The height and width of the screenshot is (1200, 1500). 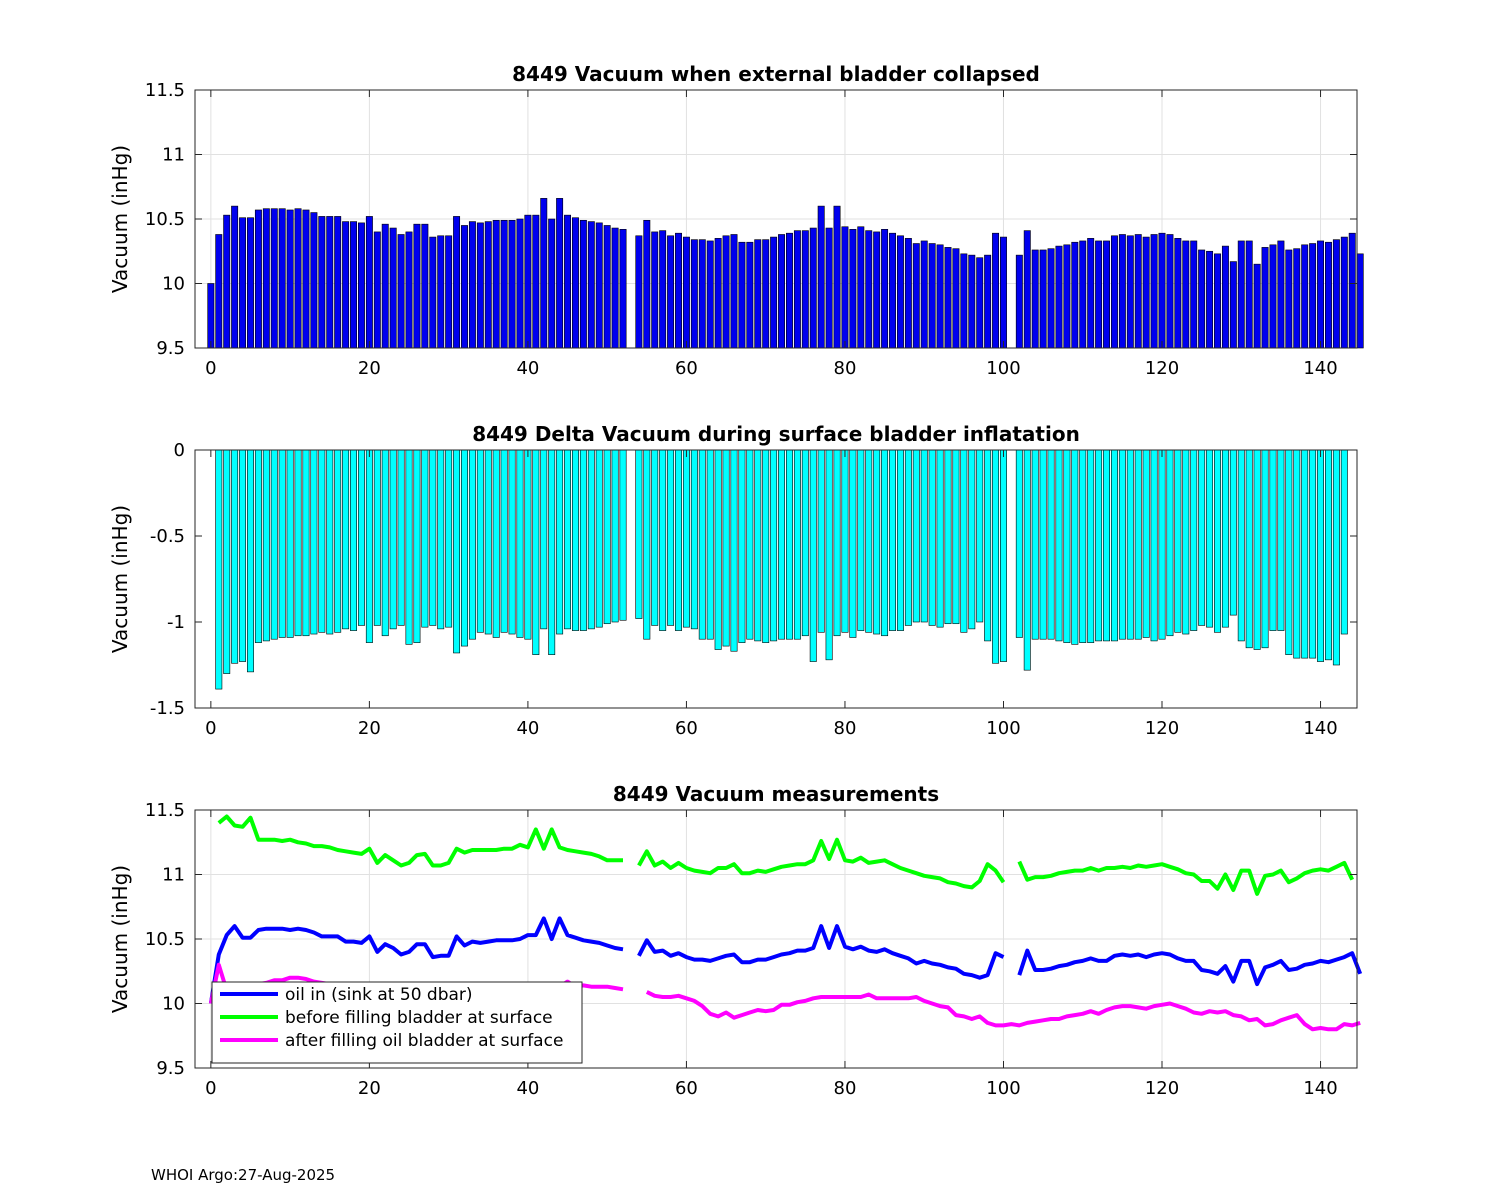 What do you see at coordinates (173, 875) in the screenshot?
I see `y-tick-label: 11` at bounding box center [173, 875].